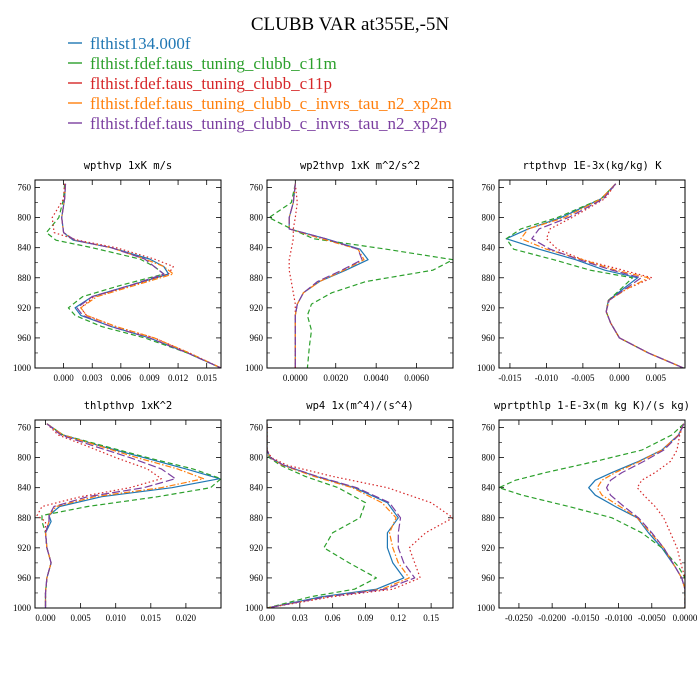 The width and height of the screenshot is (700, 700). Describe the element at coordinates (585, 618) in the screenshot. I see `x-tick-label: -0.0150` at that location.